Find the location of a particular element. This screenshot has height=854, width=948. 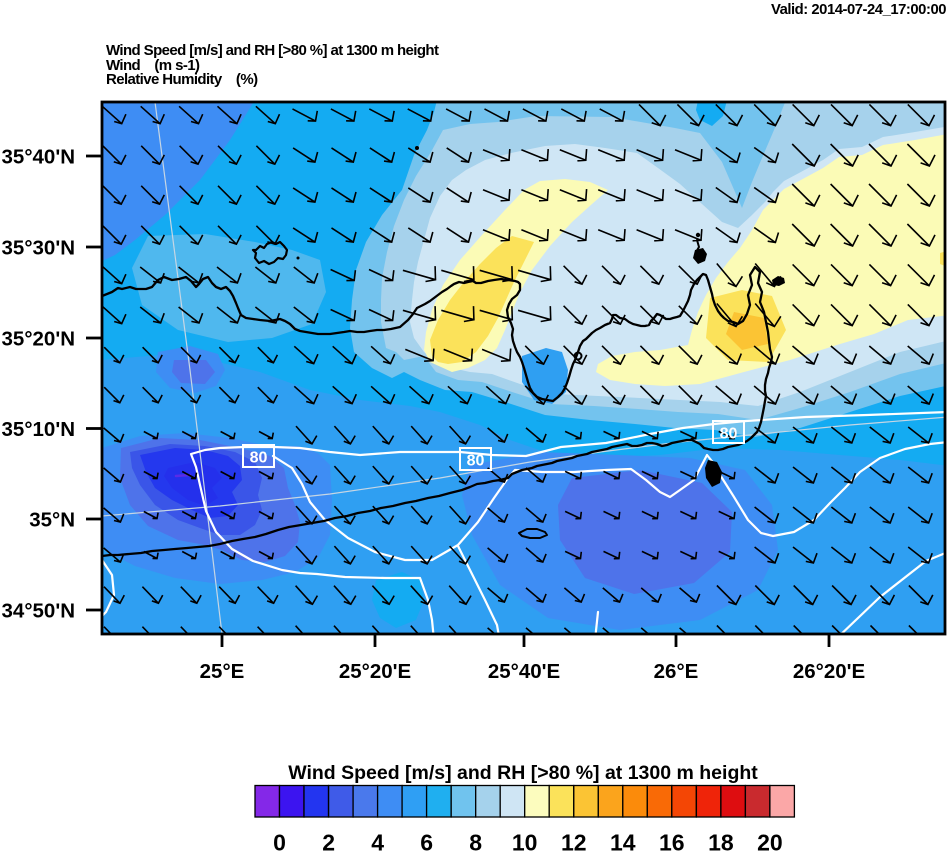

svg-text: 4 is located at coordinates (377, 842).